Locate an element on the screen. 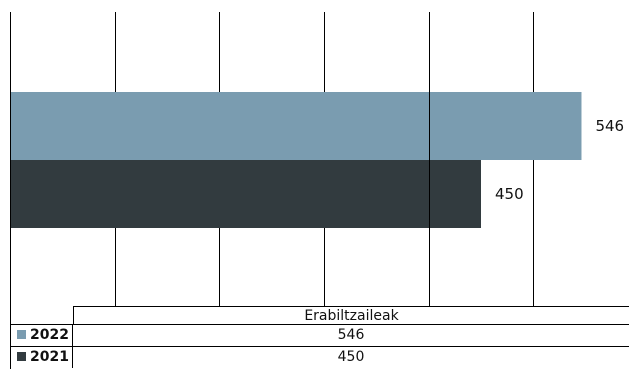 The image size is (629, 369). data-label-2021: 450 is located at coordinates (509, 194).